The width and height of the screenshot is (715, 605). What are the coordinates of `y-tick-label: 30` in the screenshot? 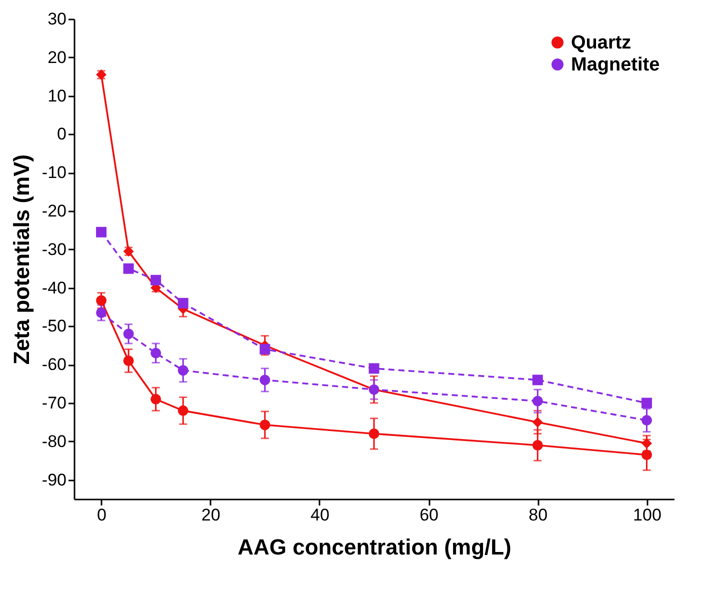 It's located at (57, 19).